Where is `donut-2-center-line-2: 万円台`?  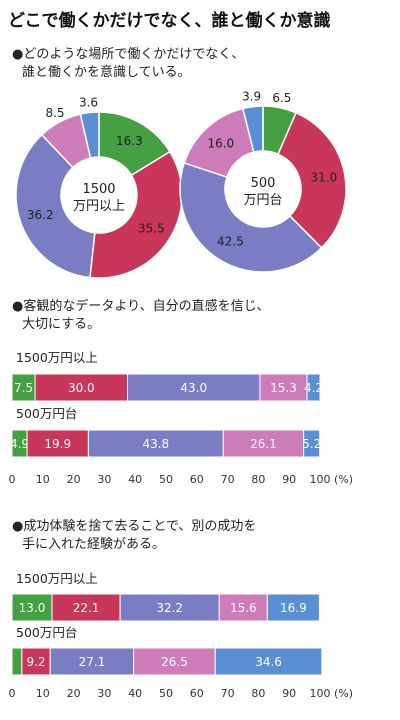
donut-2-center-line-2: 万円台 is located at coordinates (262, 200).